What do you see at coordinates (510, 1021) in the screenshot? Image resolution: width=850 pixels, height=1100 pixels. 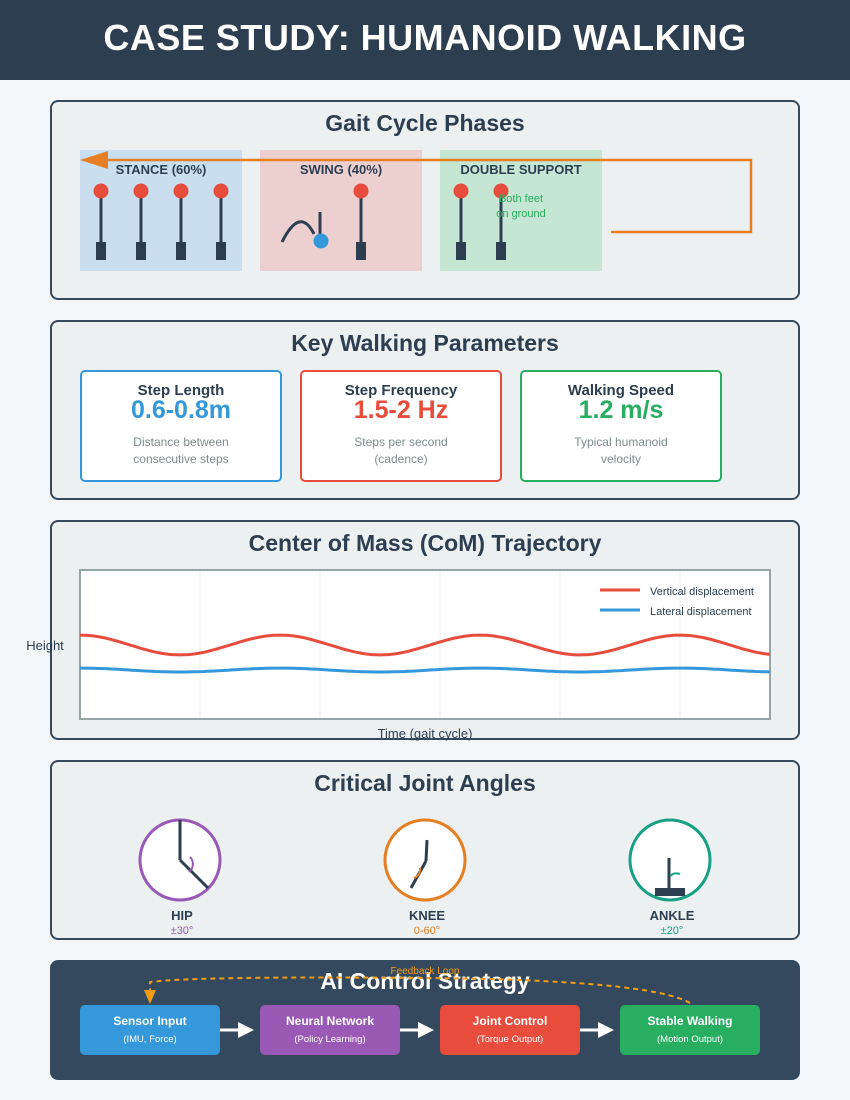 I see `ai-step-title: Joint Control` at bounding box center [510, 1021].